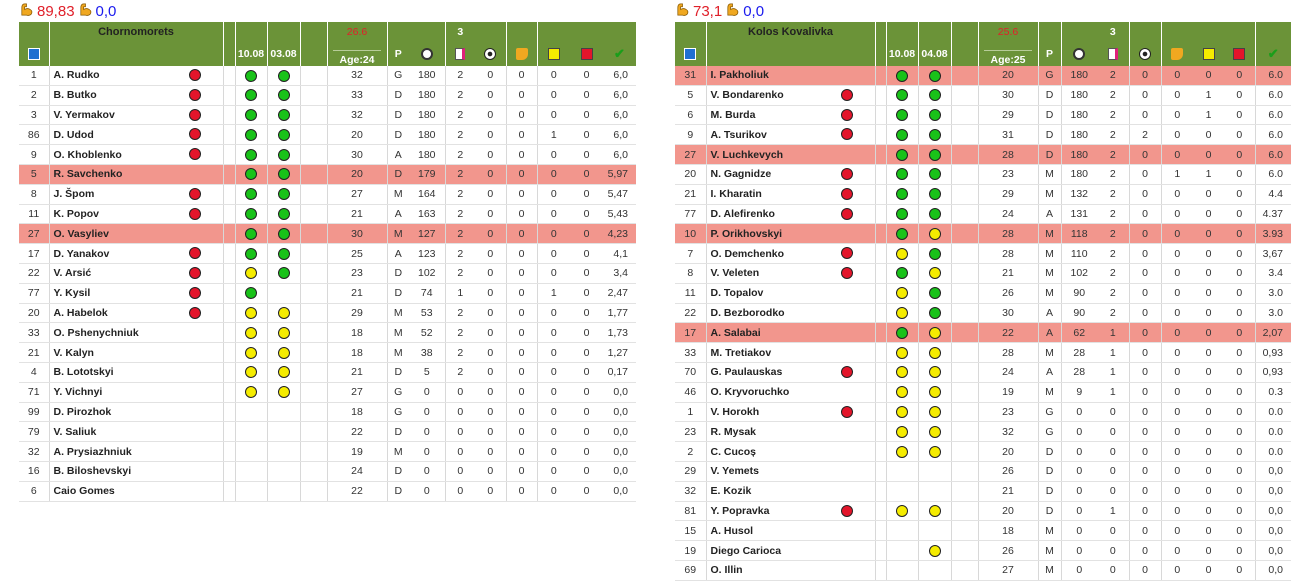 The width and height of the screenshot is (1300, 584). What do you see at coordinates (78, 392) in the screenshot?
I see `player-name: Y. Vichnyi` at bounding box center [78, 392].